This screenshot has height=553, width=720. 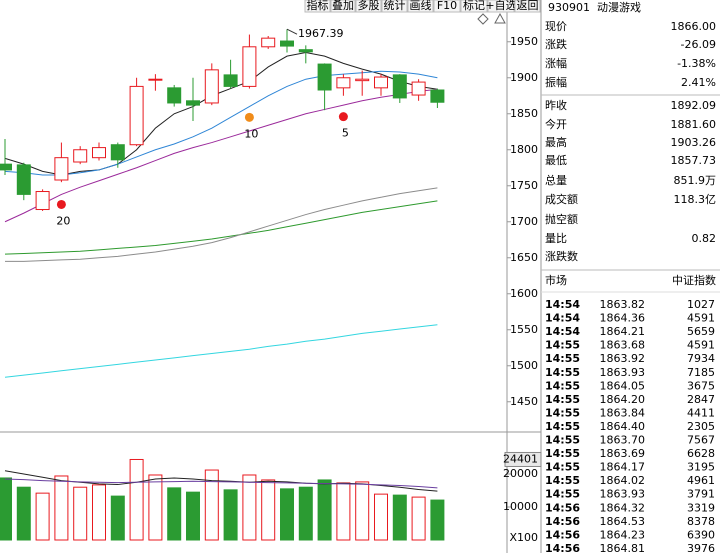 What do you see at coordinates (694, 160) in the screenshot?
I see `quote-value: 1857.73` at bounding box center [694, 160].